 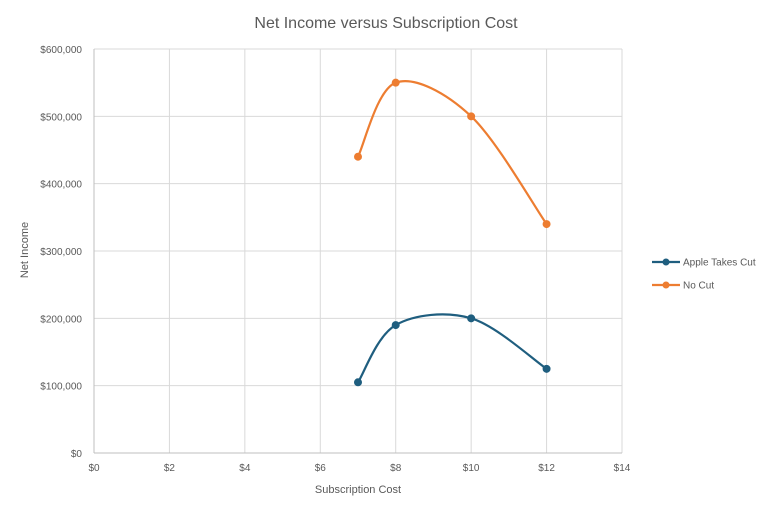 I want to click on legend-entry: No Cut, so click(x=683, y=286).